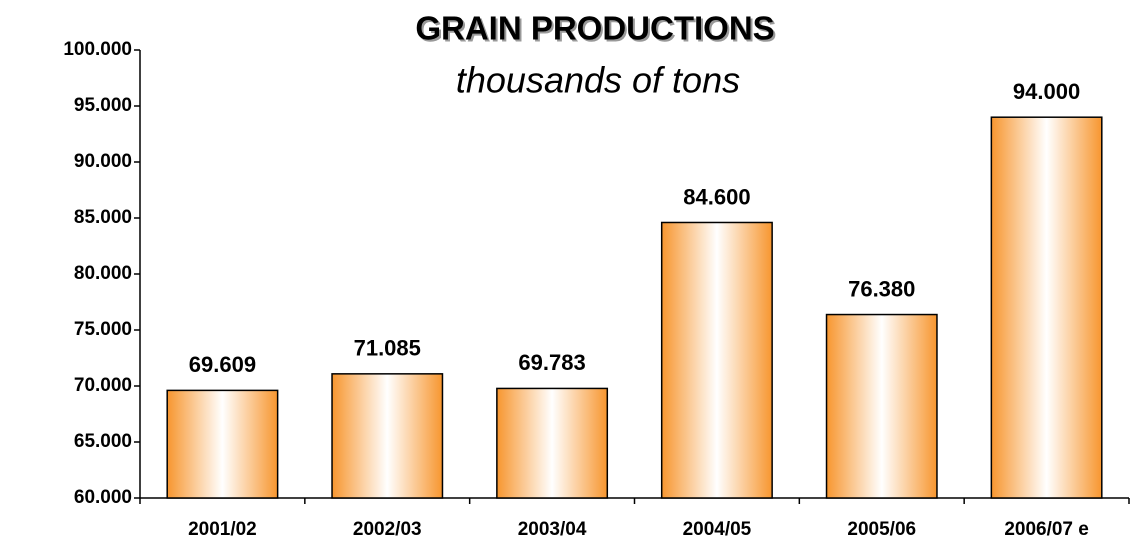 This screenshot has height=554, width=1130. I want to click on chart-subtitle: thousands of tons, so click(598, 80).